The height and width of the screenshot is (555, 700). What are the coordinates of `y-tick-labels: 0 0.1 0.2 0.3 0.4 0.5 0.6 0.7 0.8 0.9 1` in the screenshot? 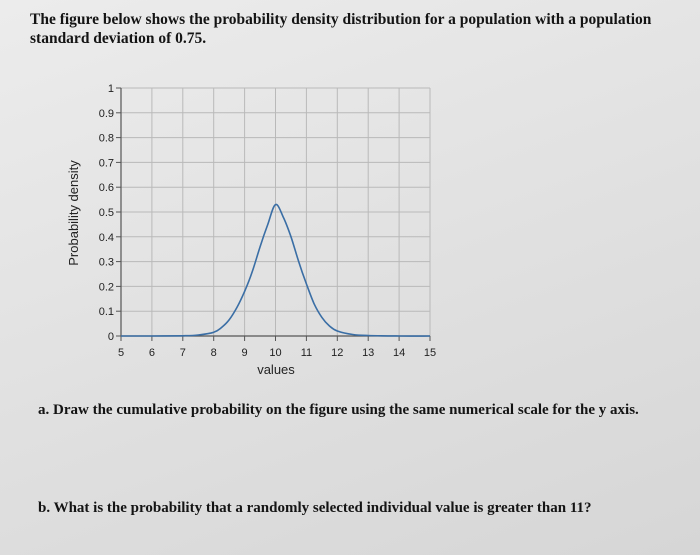 It's located at (106, 213).